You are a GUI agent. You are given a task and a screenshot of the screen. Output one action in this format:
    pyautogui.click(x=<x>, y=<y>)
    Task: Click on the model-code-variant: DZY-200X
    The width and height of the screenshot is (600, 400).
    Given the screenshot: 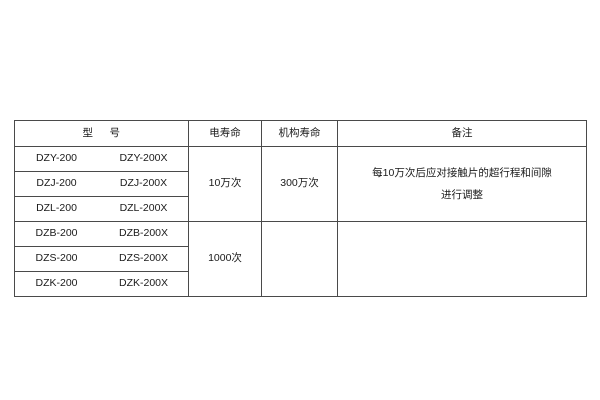 What is the action you would take?
    pyautogui.click(x=143, y=158)
    